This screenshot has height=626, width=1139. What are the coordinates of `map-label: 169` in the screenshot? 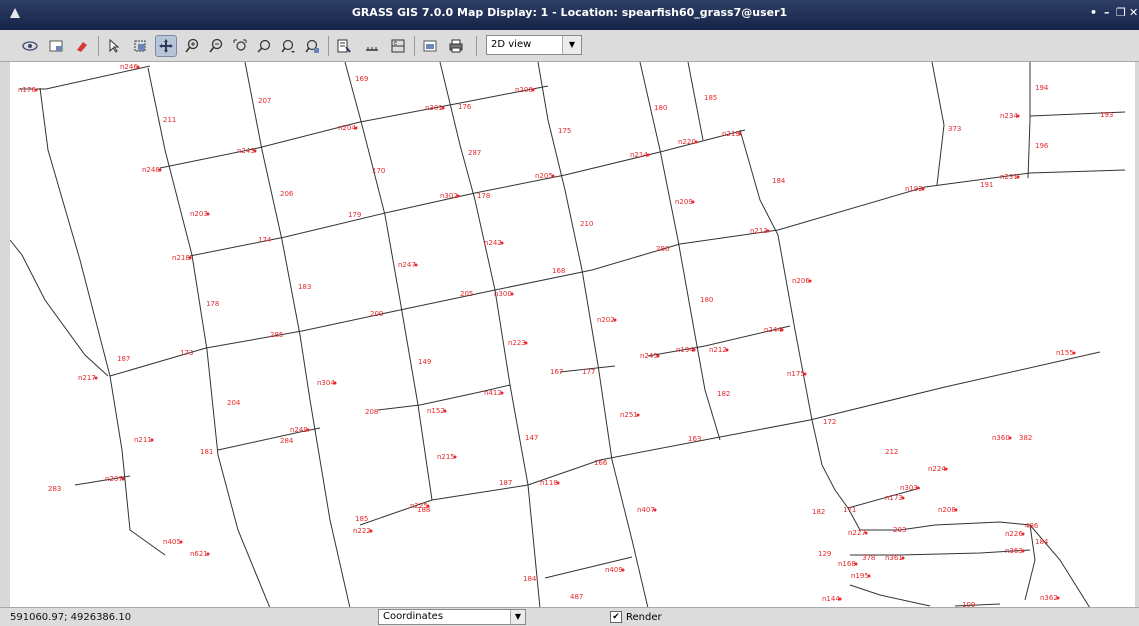 It's located at (361, 79).